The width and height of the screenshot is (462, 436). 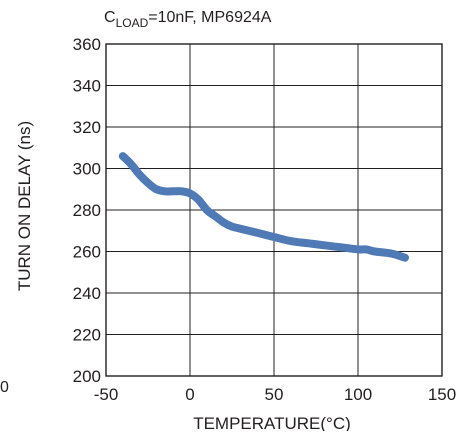 I want to click on y-tick-label: 340, so click(x=87, y=86).